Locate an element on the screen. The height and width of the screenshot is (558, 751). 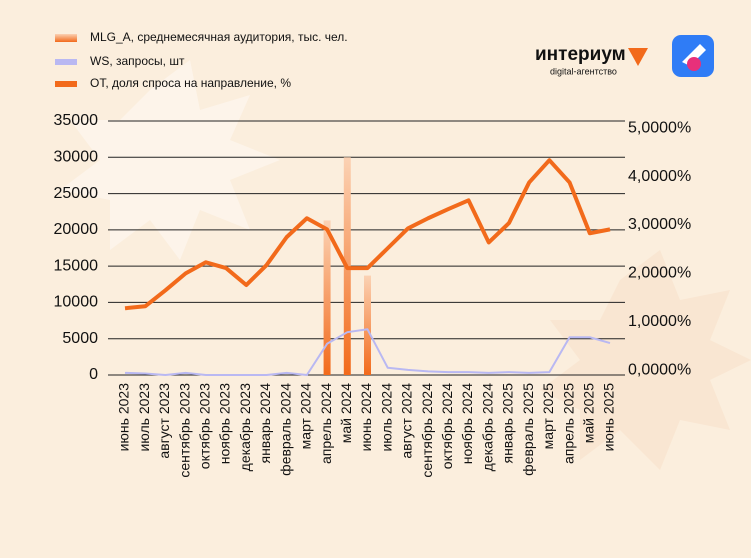
y2-tick-label: 3,0000% is located at coordinates (659, 224).